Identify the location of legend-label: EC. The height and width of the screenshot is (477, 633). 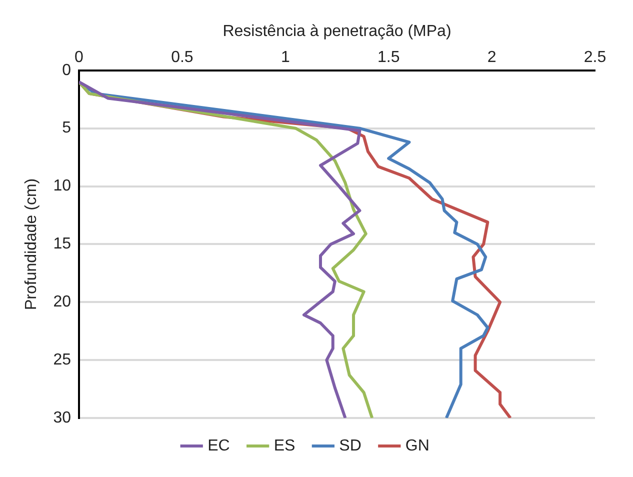
(219, 445).